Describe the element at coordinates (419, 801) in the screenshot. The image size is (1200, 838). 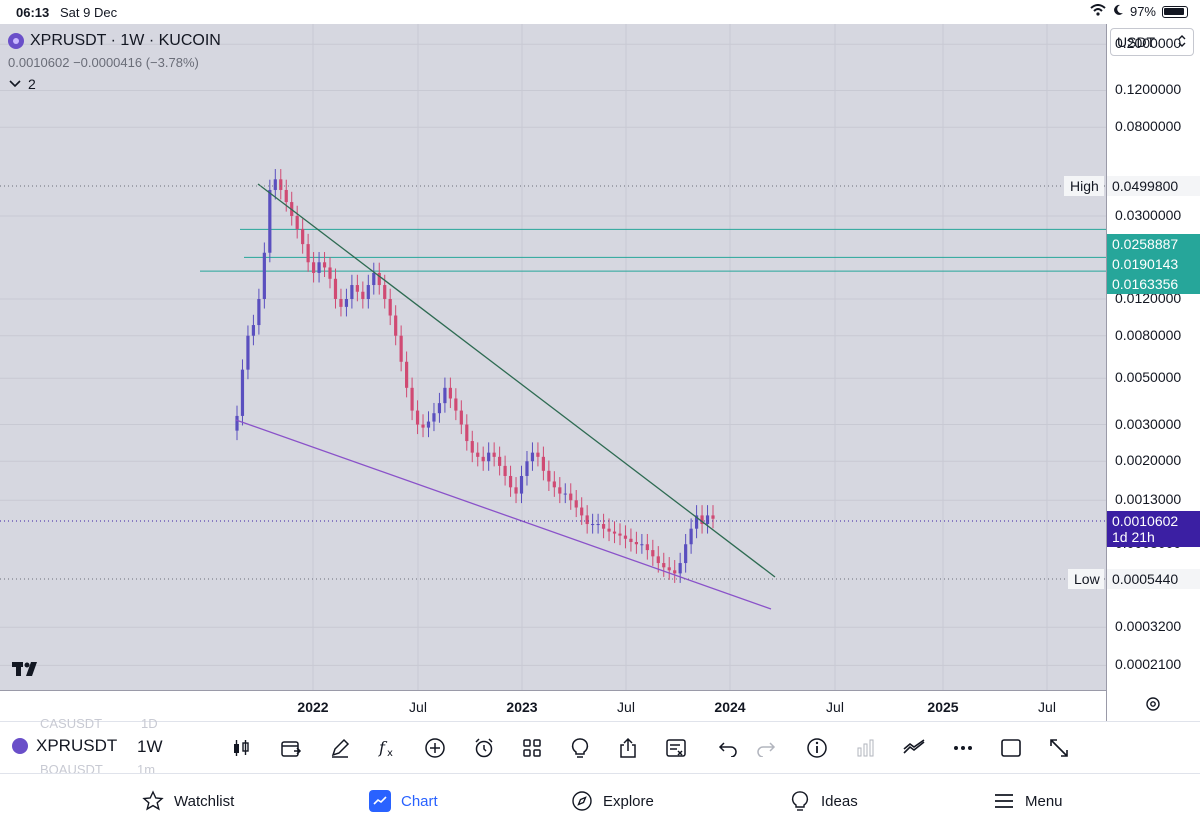
I see `nav-chart-label: Chart` at that location.